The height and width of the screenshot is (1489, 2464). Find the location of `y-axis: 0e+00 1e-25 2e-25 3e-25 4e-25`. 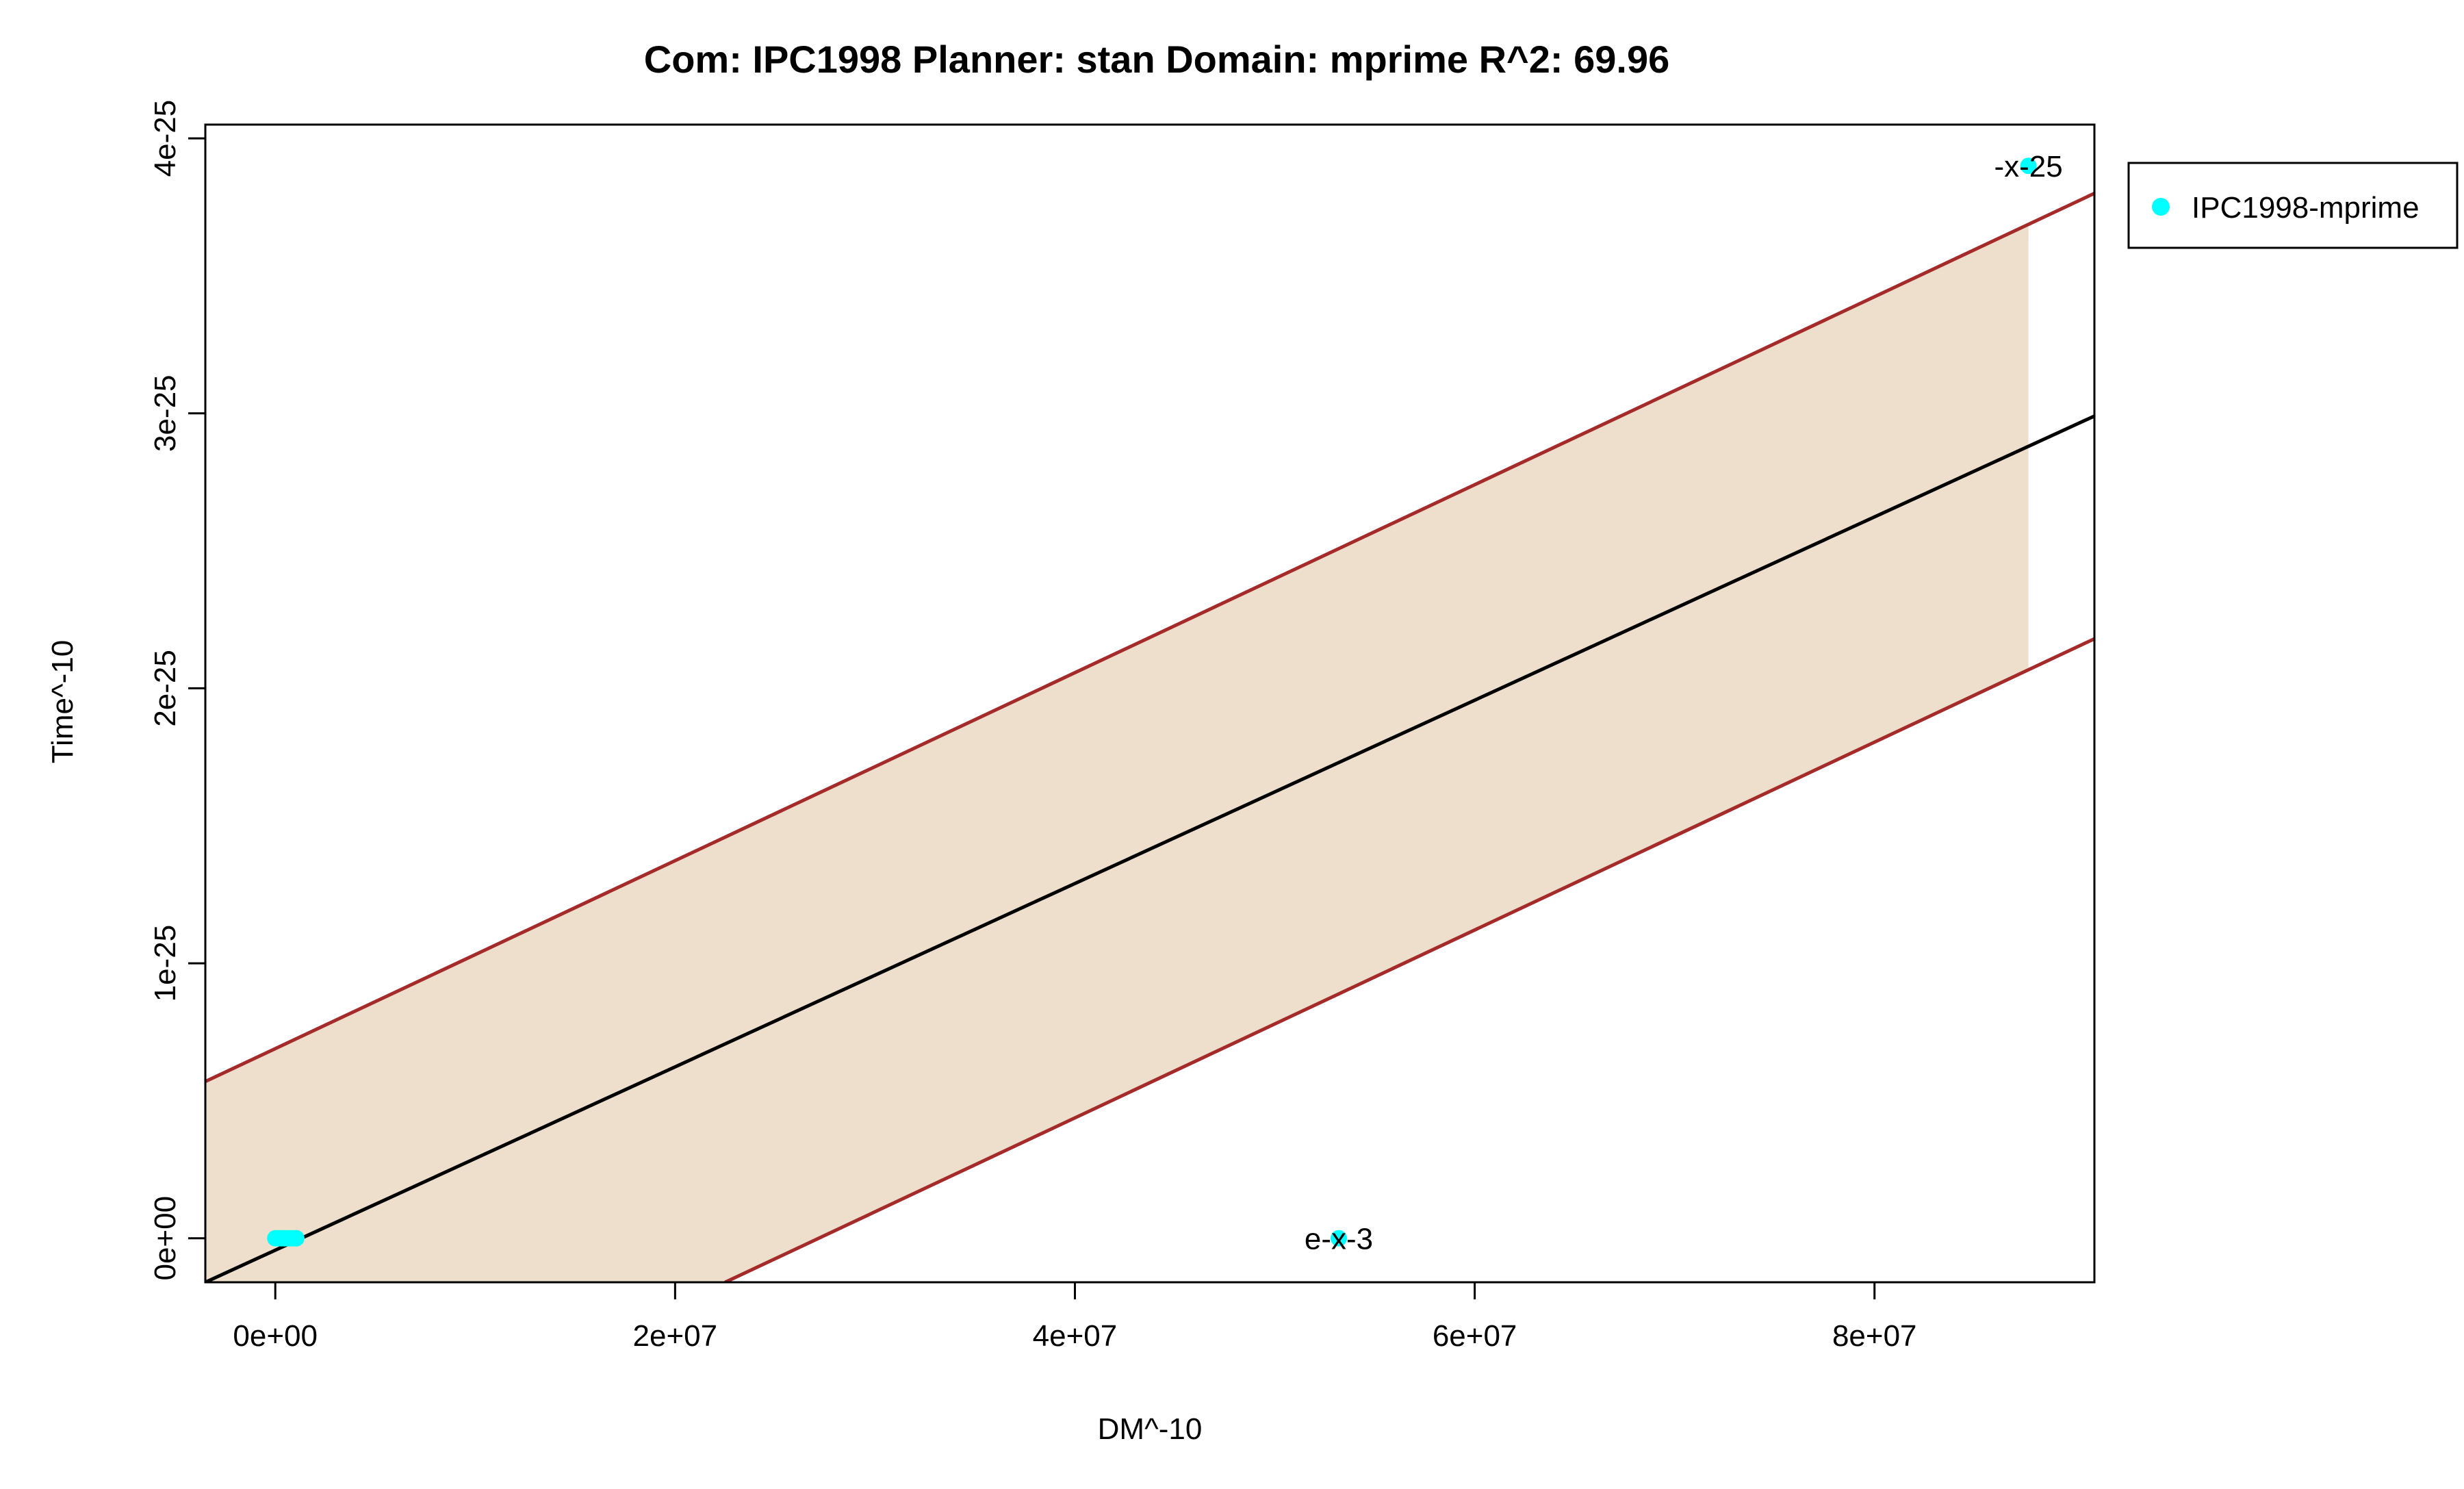

y-axis: 0e+00 1e-25 2e-25 3e-25 4e-25 is located at coordinates (178, 690).